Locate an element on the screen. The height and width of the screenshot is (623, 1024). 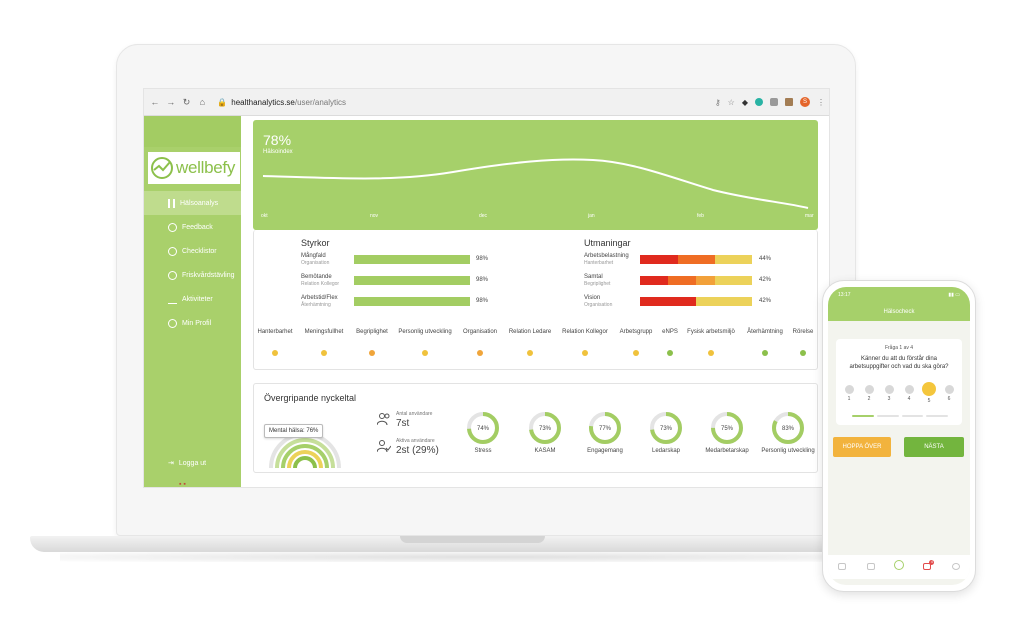
donut-value: 77% is located at coordinates (605, 429).